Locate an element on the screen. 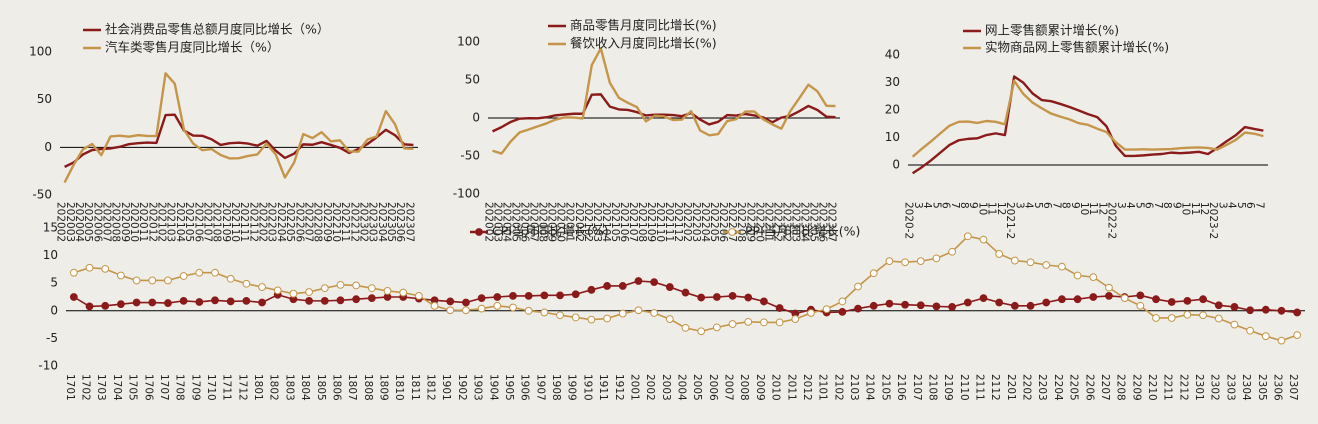 The width and height of the screenshot is (1318, 424). x-tick-label: 202307 is located at coordinates (409, 222).